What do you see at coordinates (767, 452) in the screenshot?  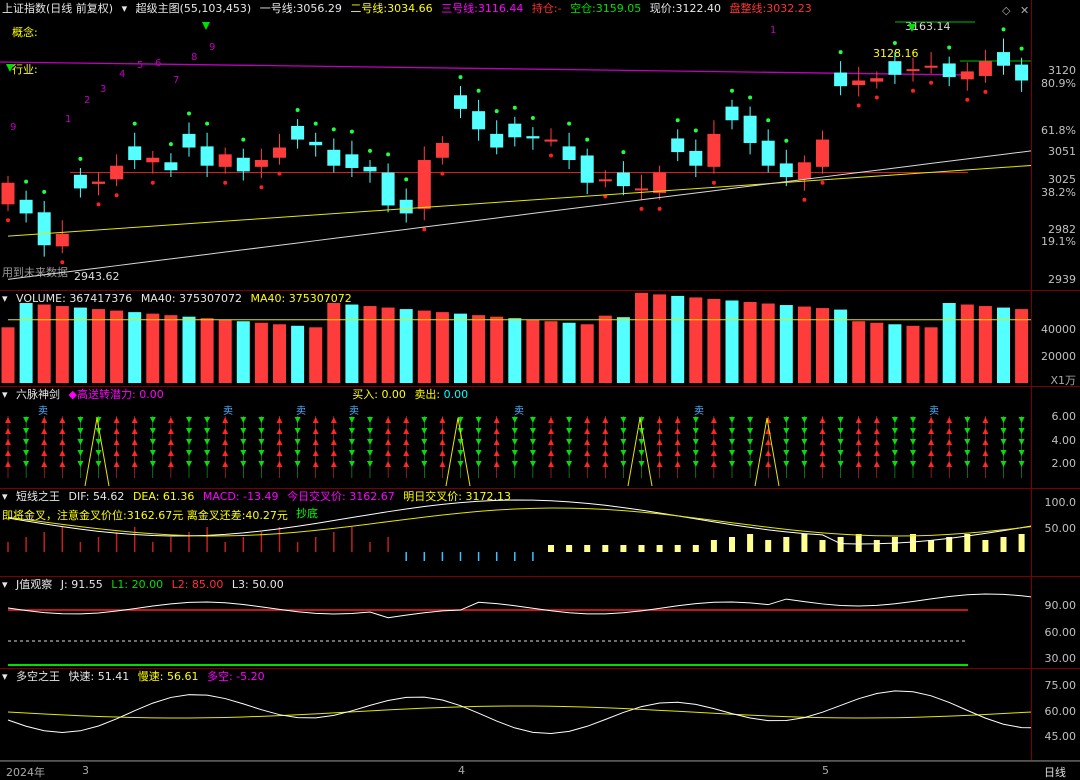 I see `liumai-peak` at bounding box center [767, 452].